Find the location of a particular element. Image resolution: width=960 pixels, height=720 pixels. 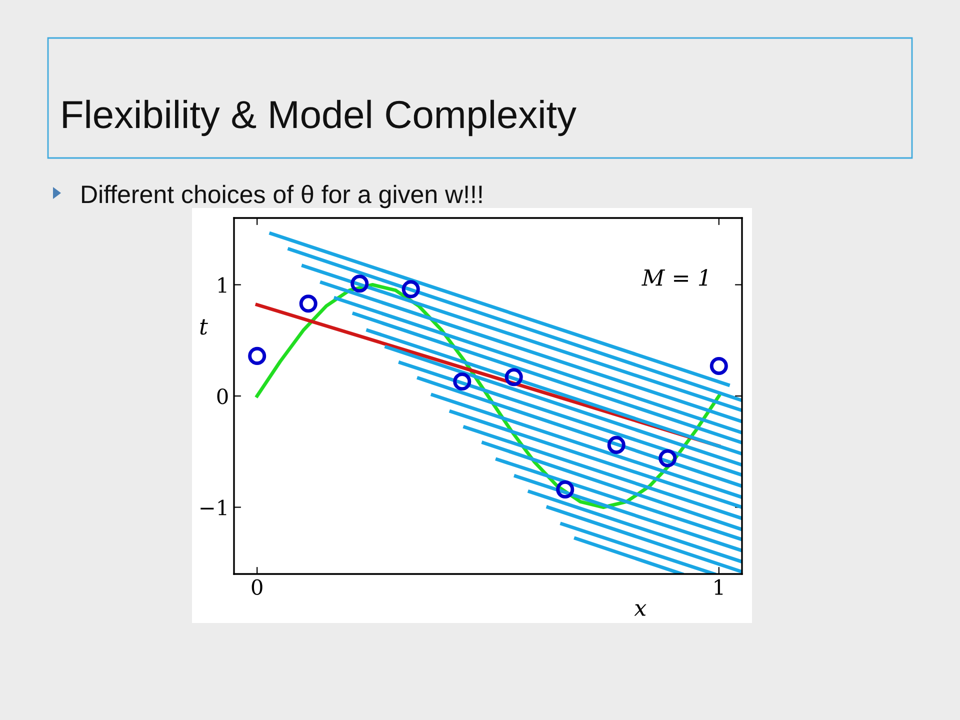

y-axis-title: t is located at coordinates (204, 327).